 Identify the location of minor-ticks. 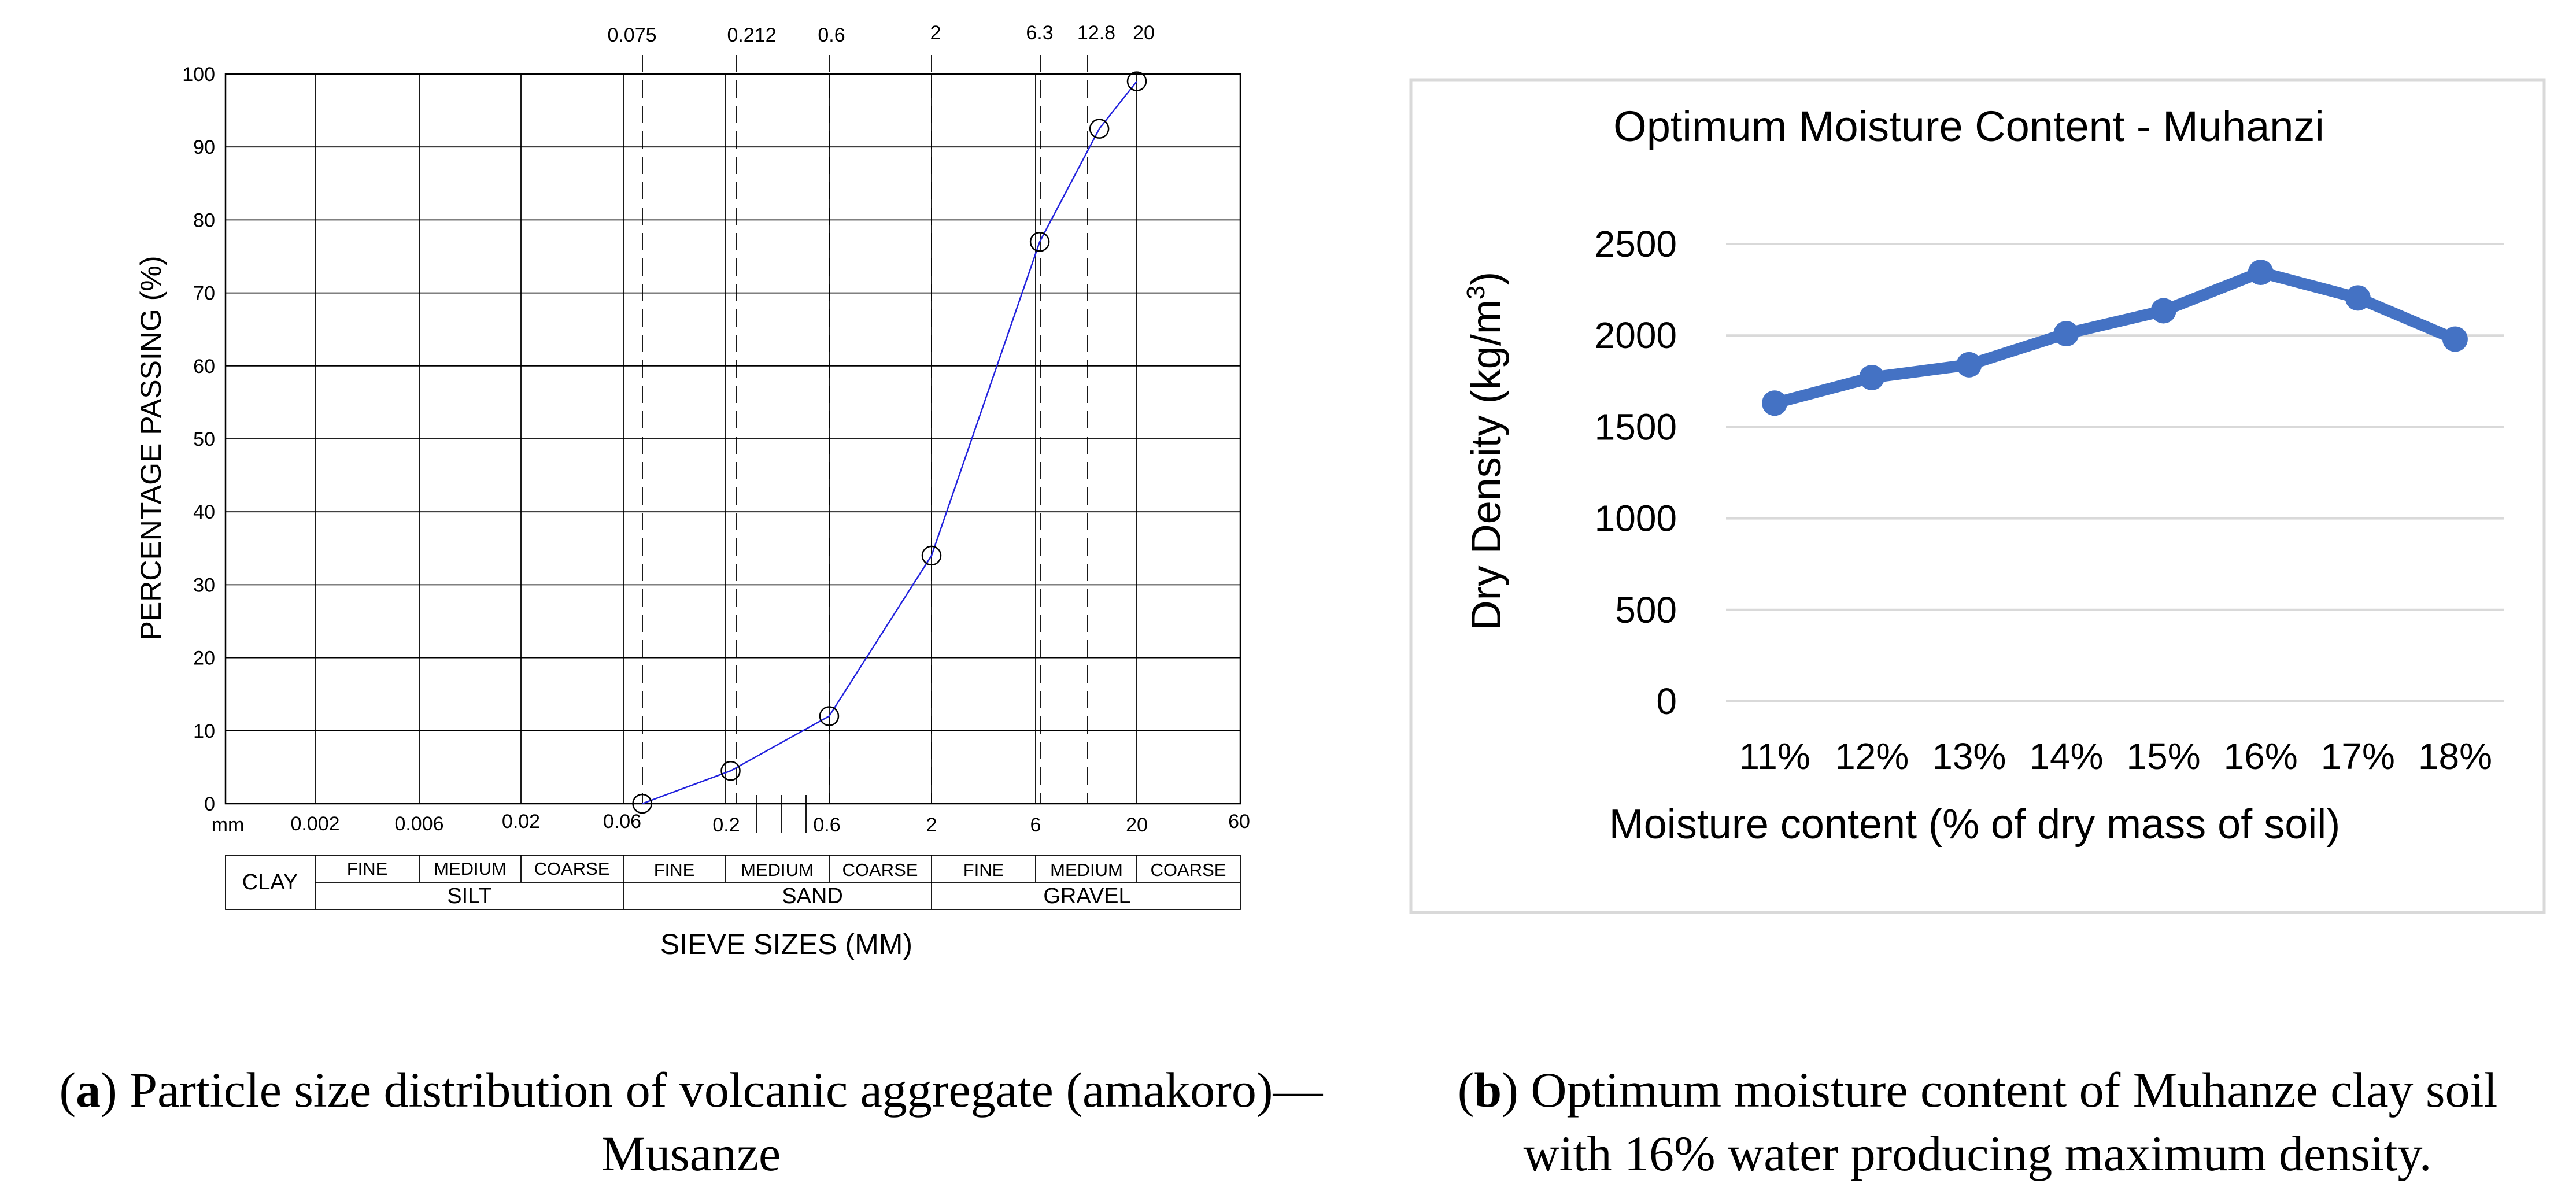
(782, 814).